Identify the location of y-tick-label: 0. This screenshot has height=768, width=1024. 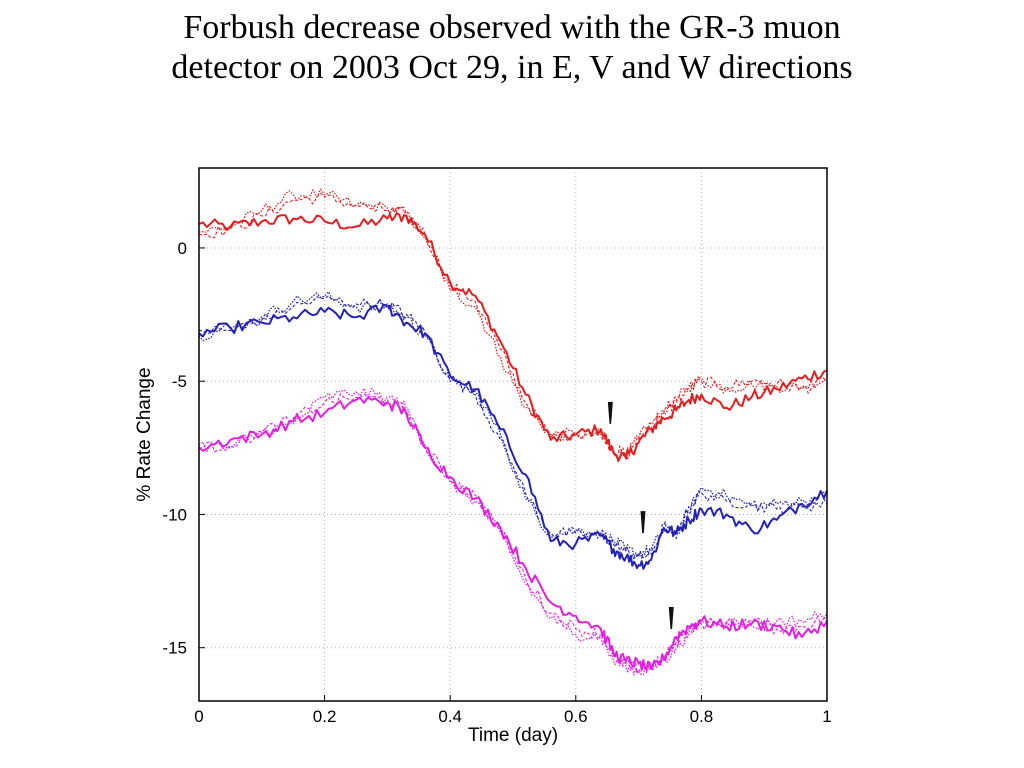
(182, 248).